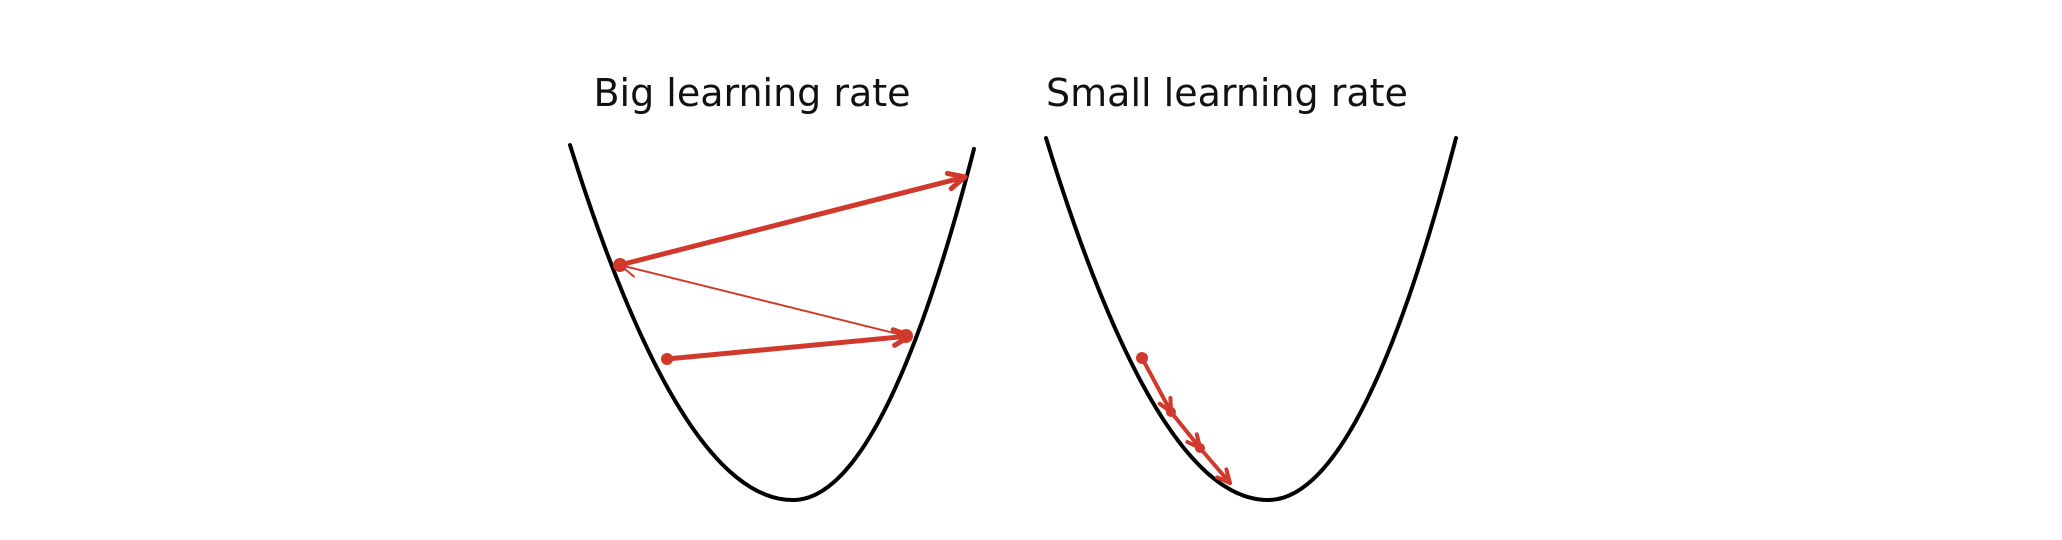 The height and width of the screenshot is (540, 2062). Describe the element at coordinates (1142, 358) in the screenshot. I see `small-step-start-point` at that location.